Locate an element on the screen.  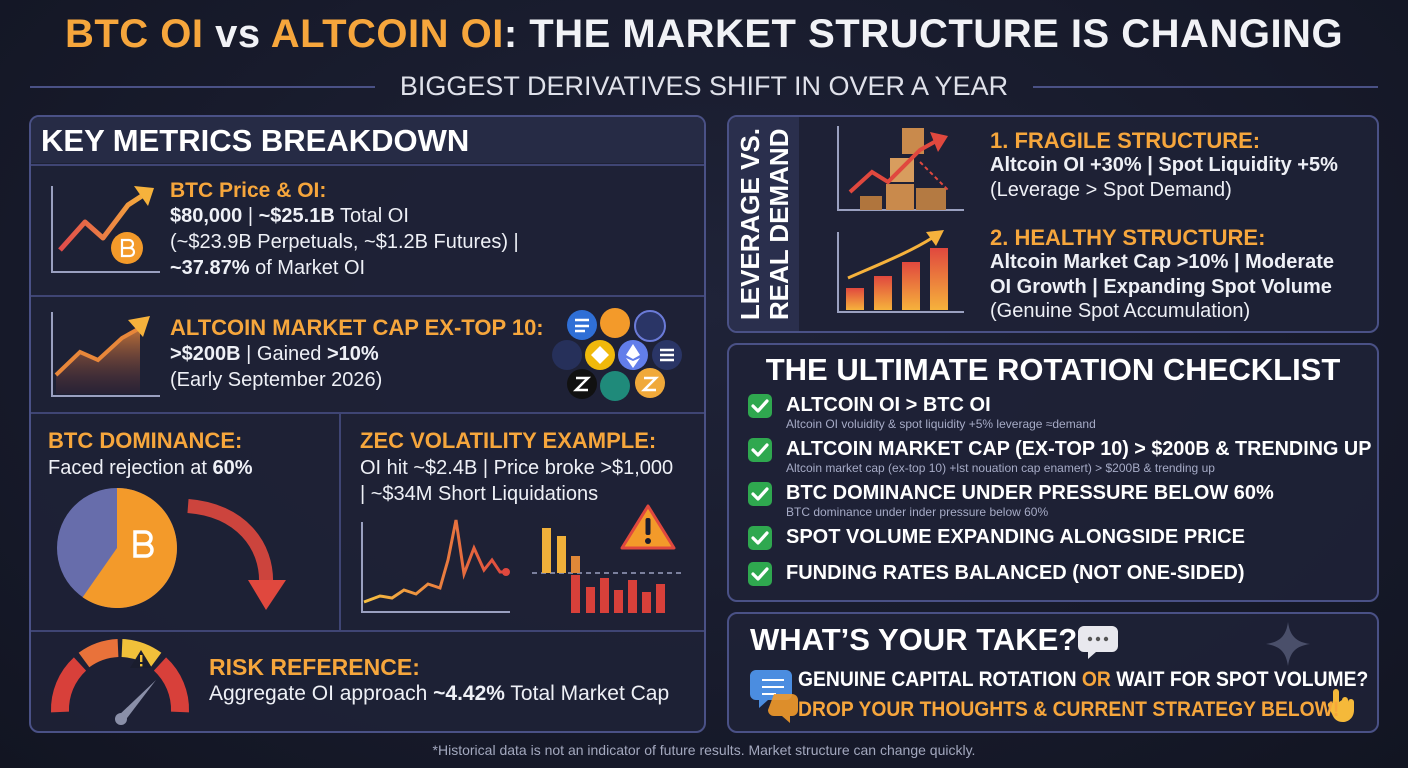
text-run: | ~$34M Short Liquidations is located at coordinates (479, 494).